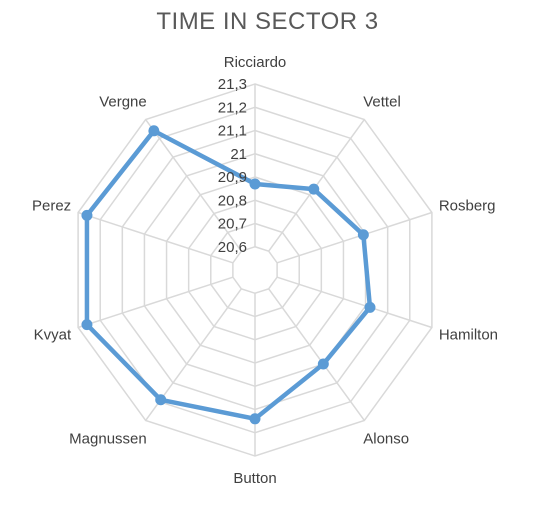 The image size is (535, 514). Describe the element at coordinates (255, 419) in the screenshot. I see `data-point-button` at that location.